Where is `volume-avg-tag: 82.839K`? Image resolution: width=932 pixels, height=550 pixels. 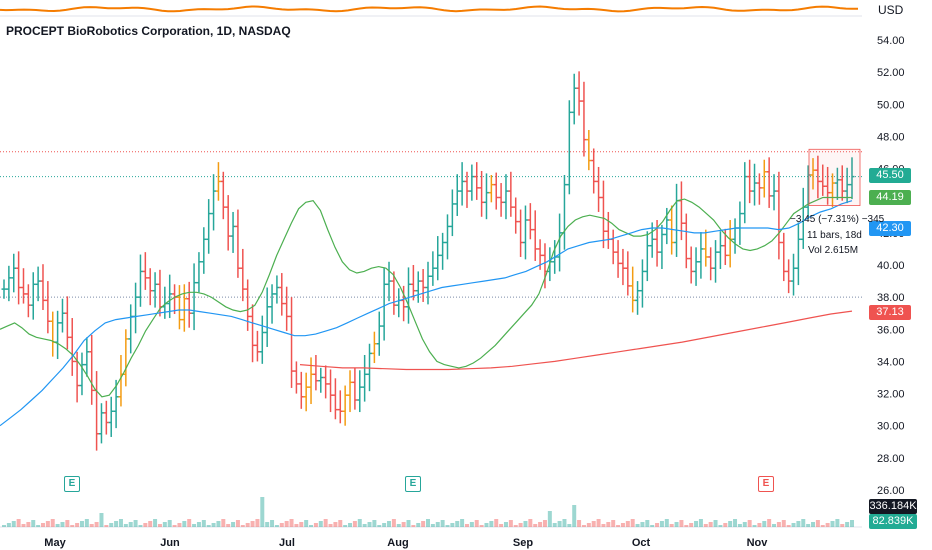
volume-avg-tag: 82.839K is located at coordinates (893, 521).